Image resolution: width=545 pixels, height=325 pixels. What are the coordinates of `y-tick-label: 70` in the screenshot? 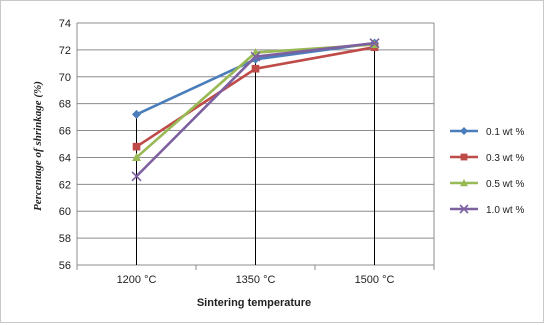 It's located at (65, 78).